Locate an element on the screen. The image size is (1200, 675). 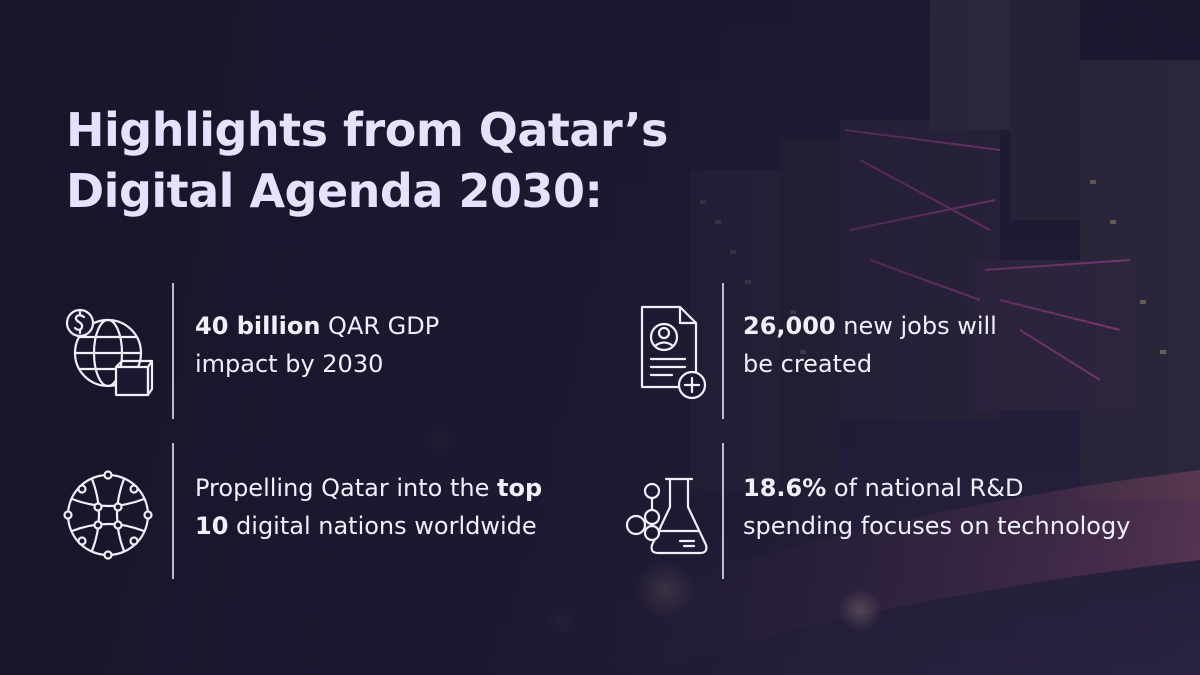
highlight-jobs: 26,000 new jobs will be created is located at coordinates (892, 352).